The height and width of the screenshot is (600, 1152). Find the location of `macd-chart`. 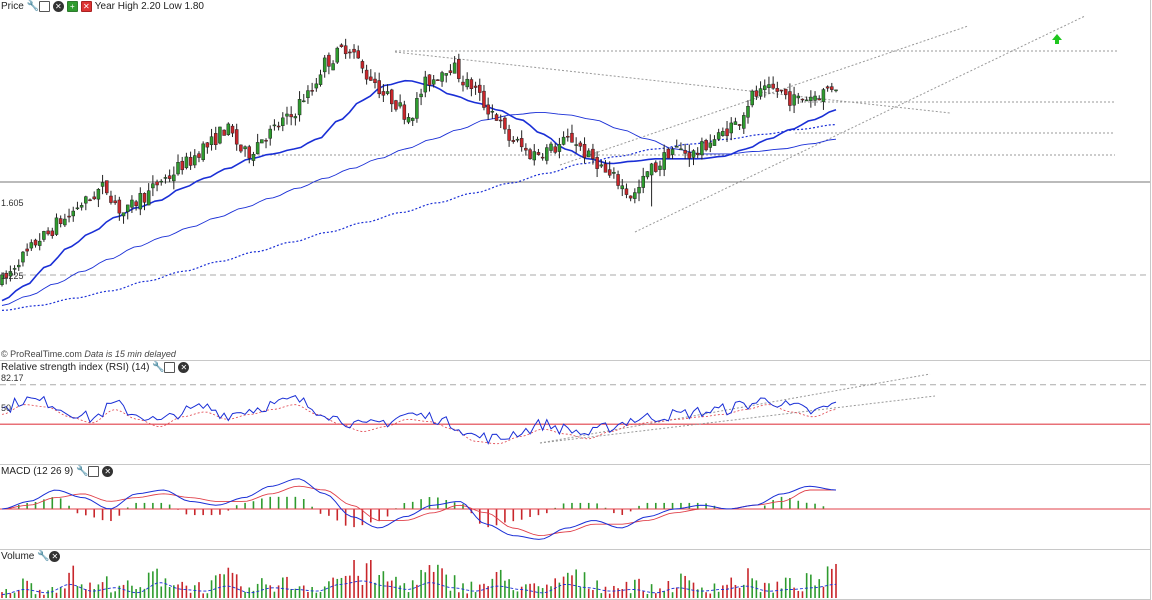

macd-chart is located at coordinates (575, 507).